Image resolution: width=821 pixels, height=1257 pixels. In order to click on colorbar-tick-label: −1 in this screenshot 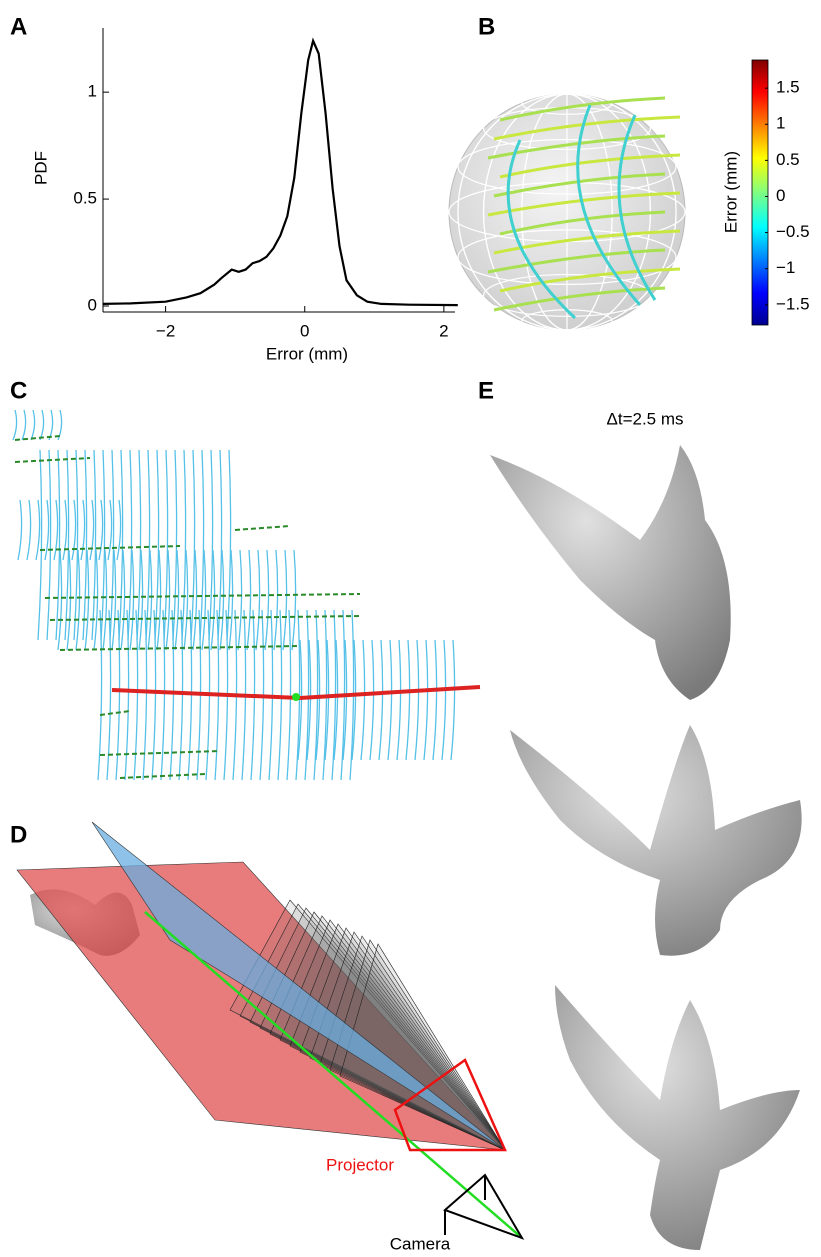, I will do `click(785, 267)`.